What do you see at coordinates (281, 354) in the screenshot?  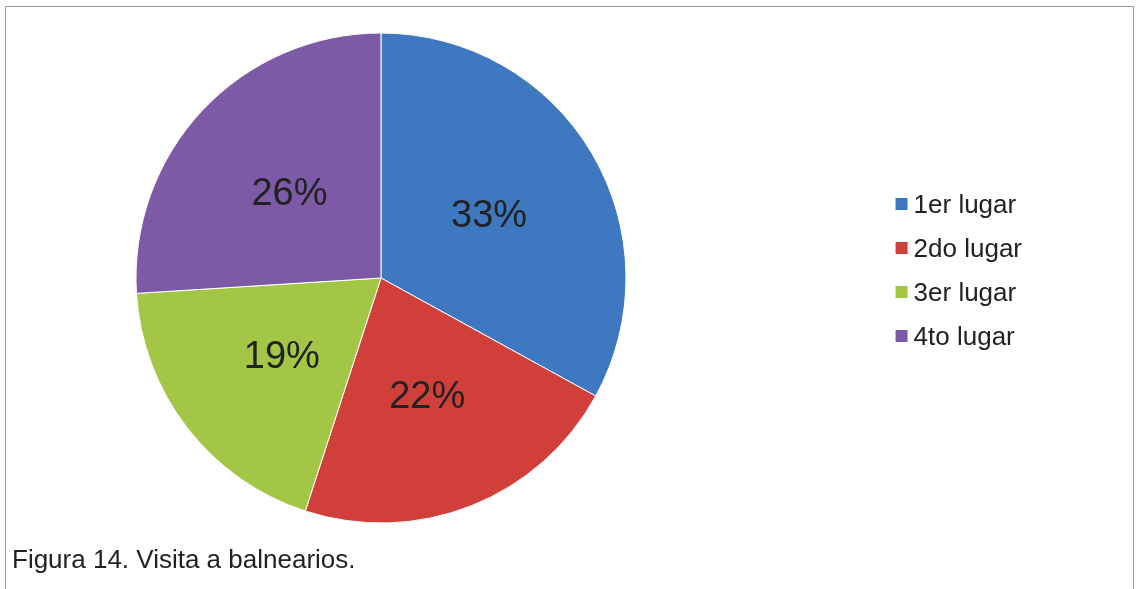 I see `data-label: 19%` at bounding box center [281, 354].